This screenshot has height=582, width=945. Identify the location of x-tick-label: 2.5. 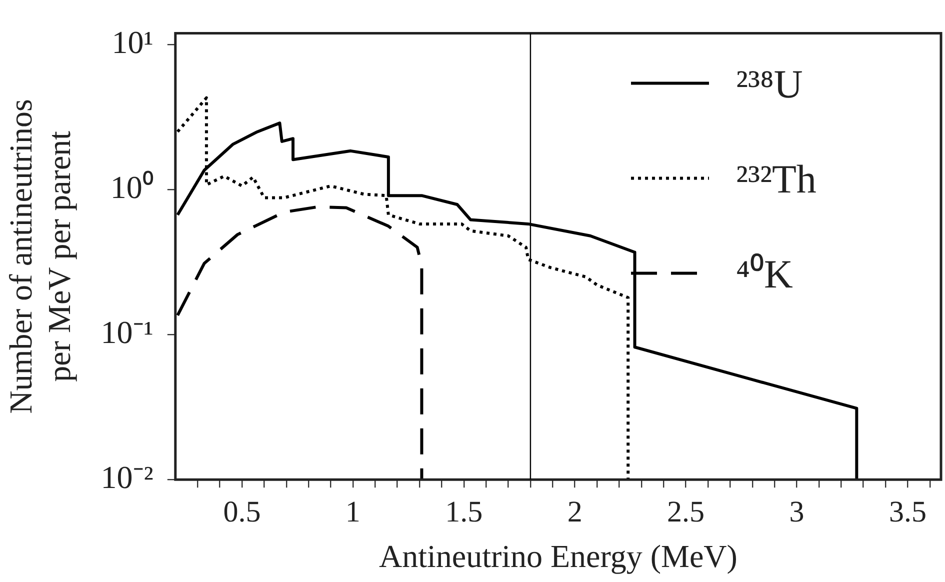
(686, 511).